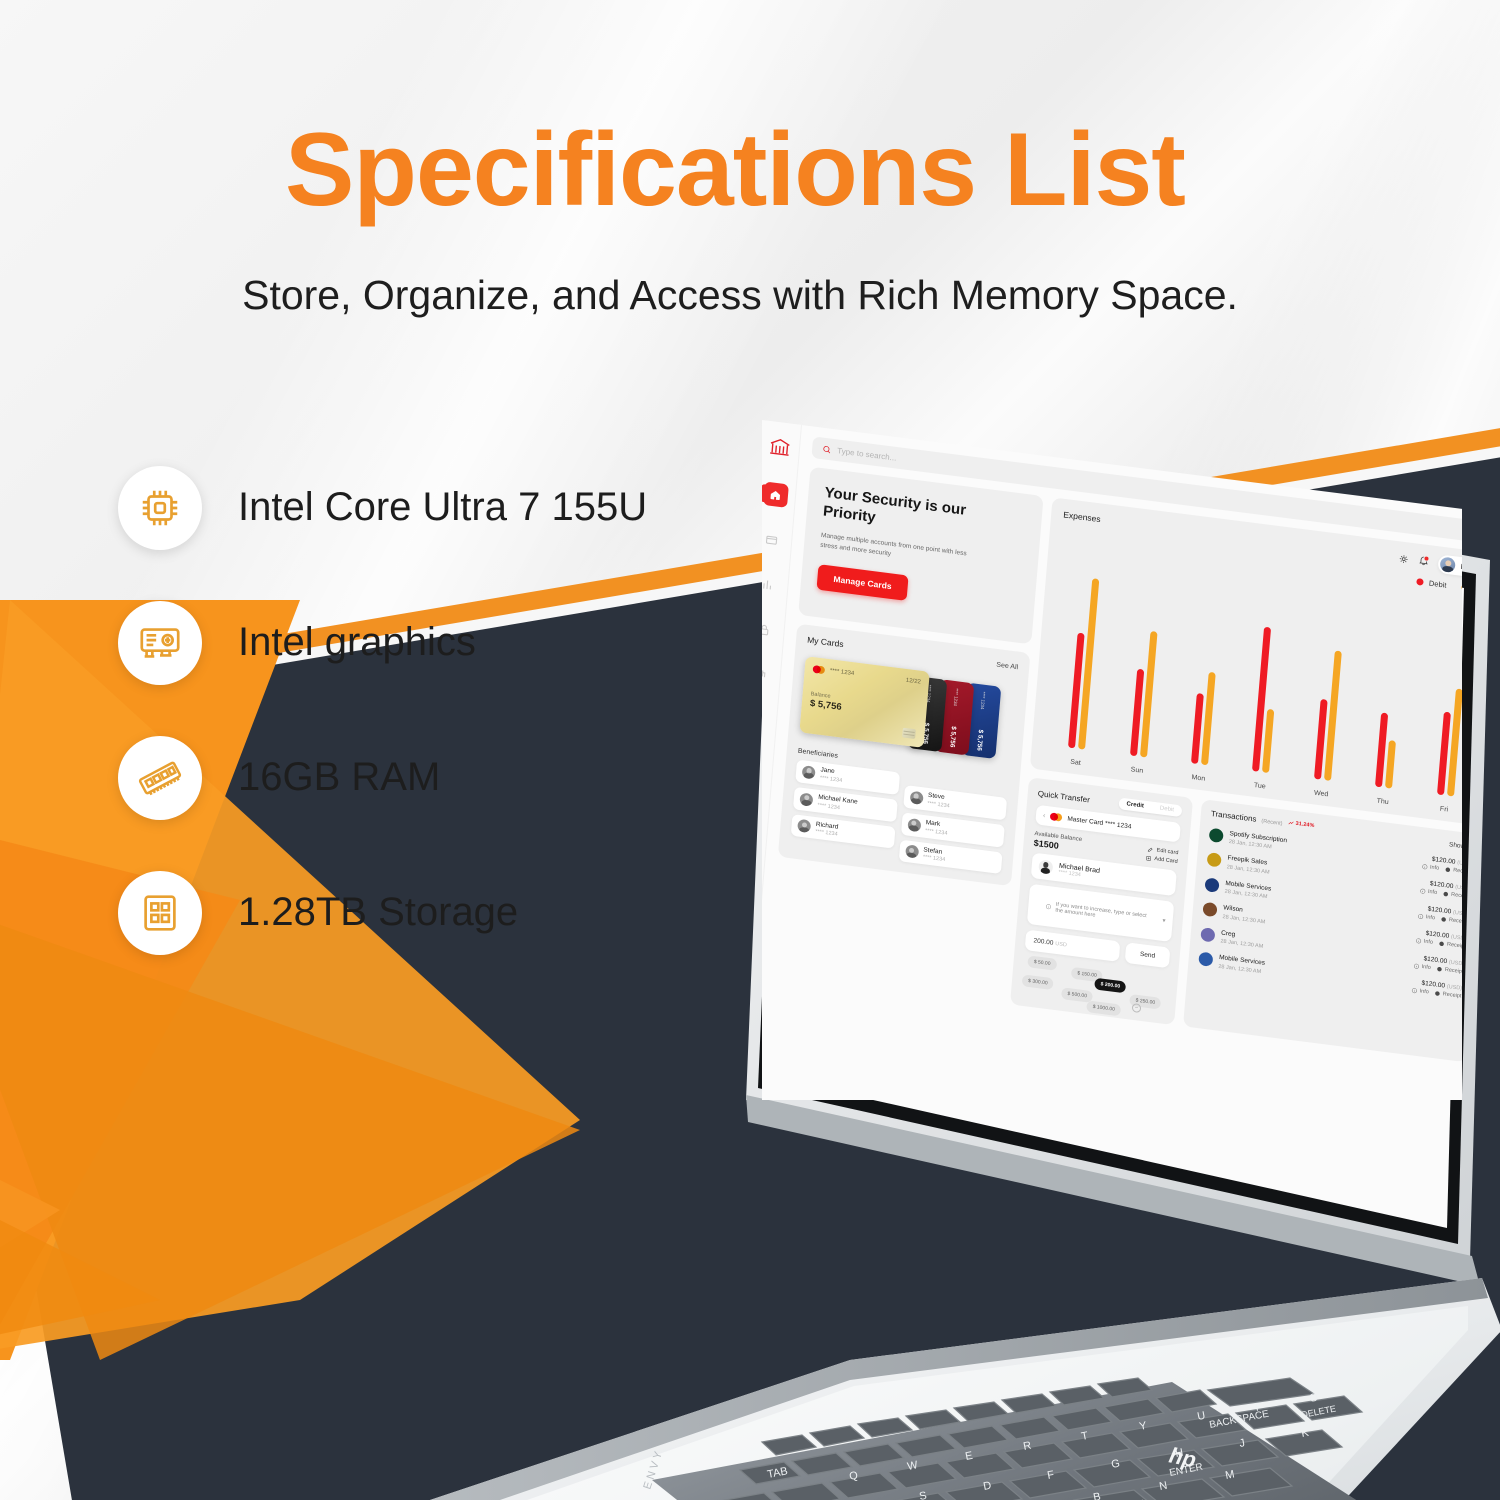  I want to click on sidebar-item-profile, so click(766, 719).